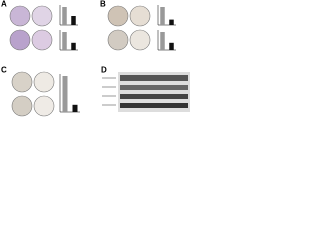  Describe the element at coordinates (4, 4) in the screenshot. I see `panel-label: A` at that location.